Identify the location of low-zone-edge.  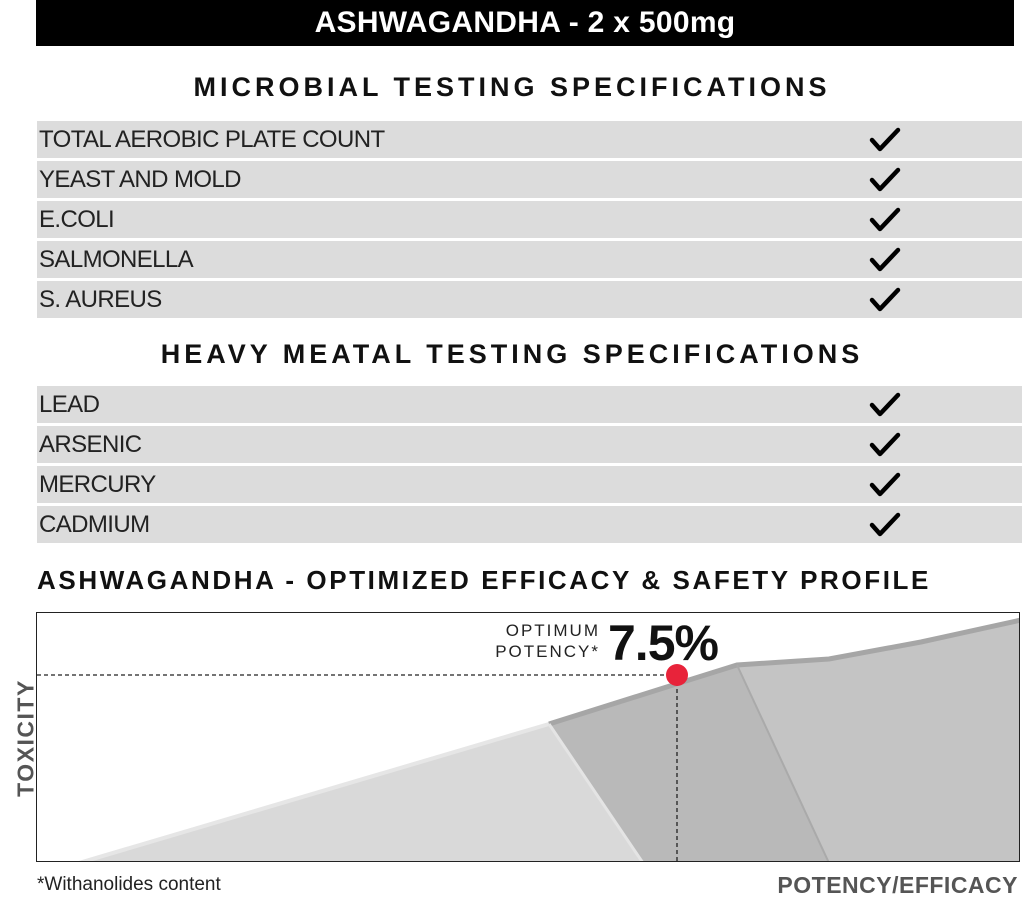
(314, 791).